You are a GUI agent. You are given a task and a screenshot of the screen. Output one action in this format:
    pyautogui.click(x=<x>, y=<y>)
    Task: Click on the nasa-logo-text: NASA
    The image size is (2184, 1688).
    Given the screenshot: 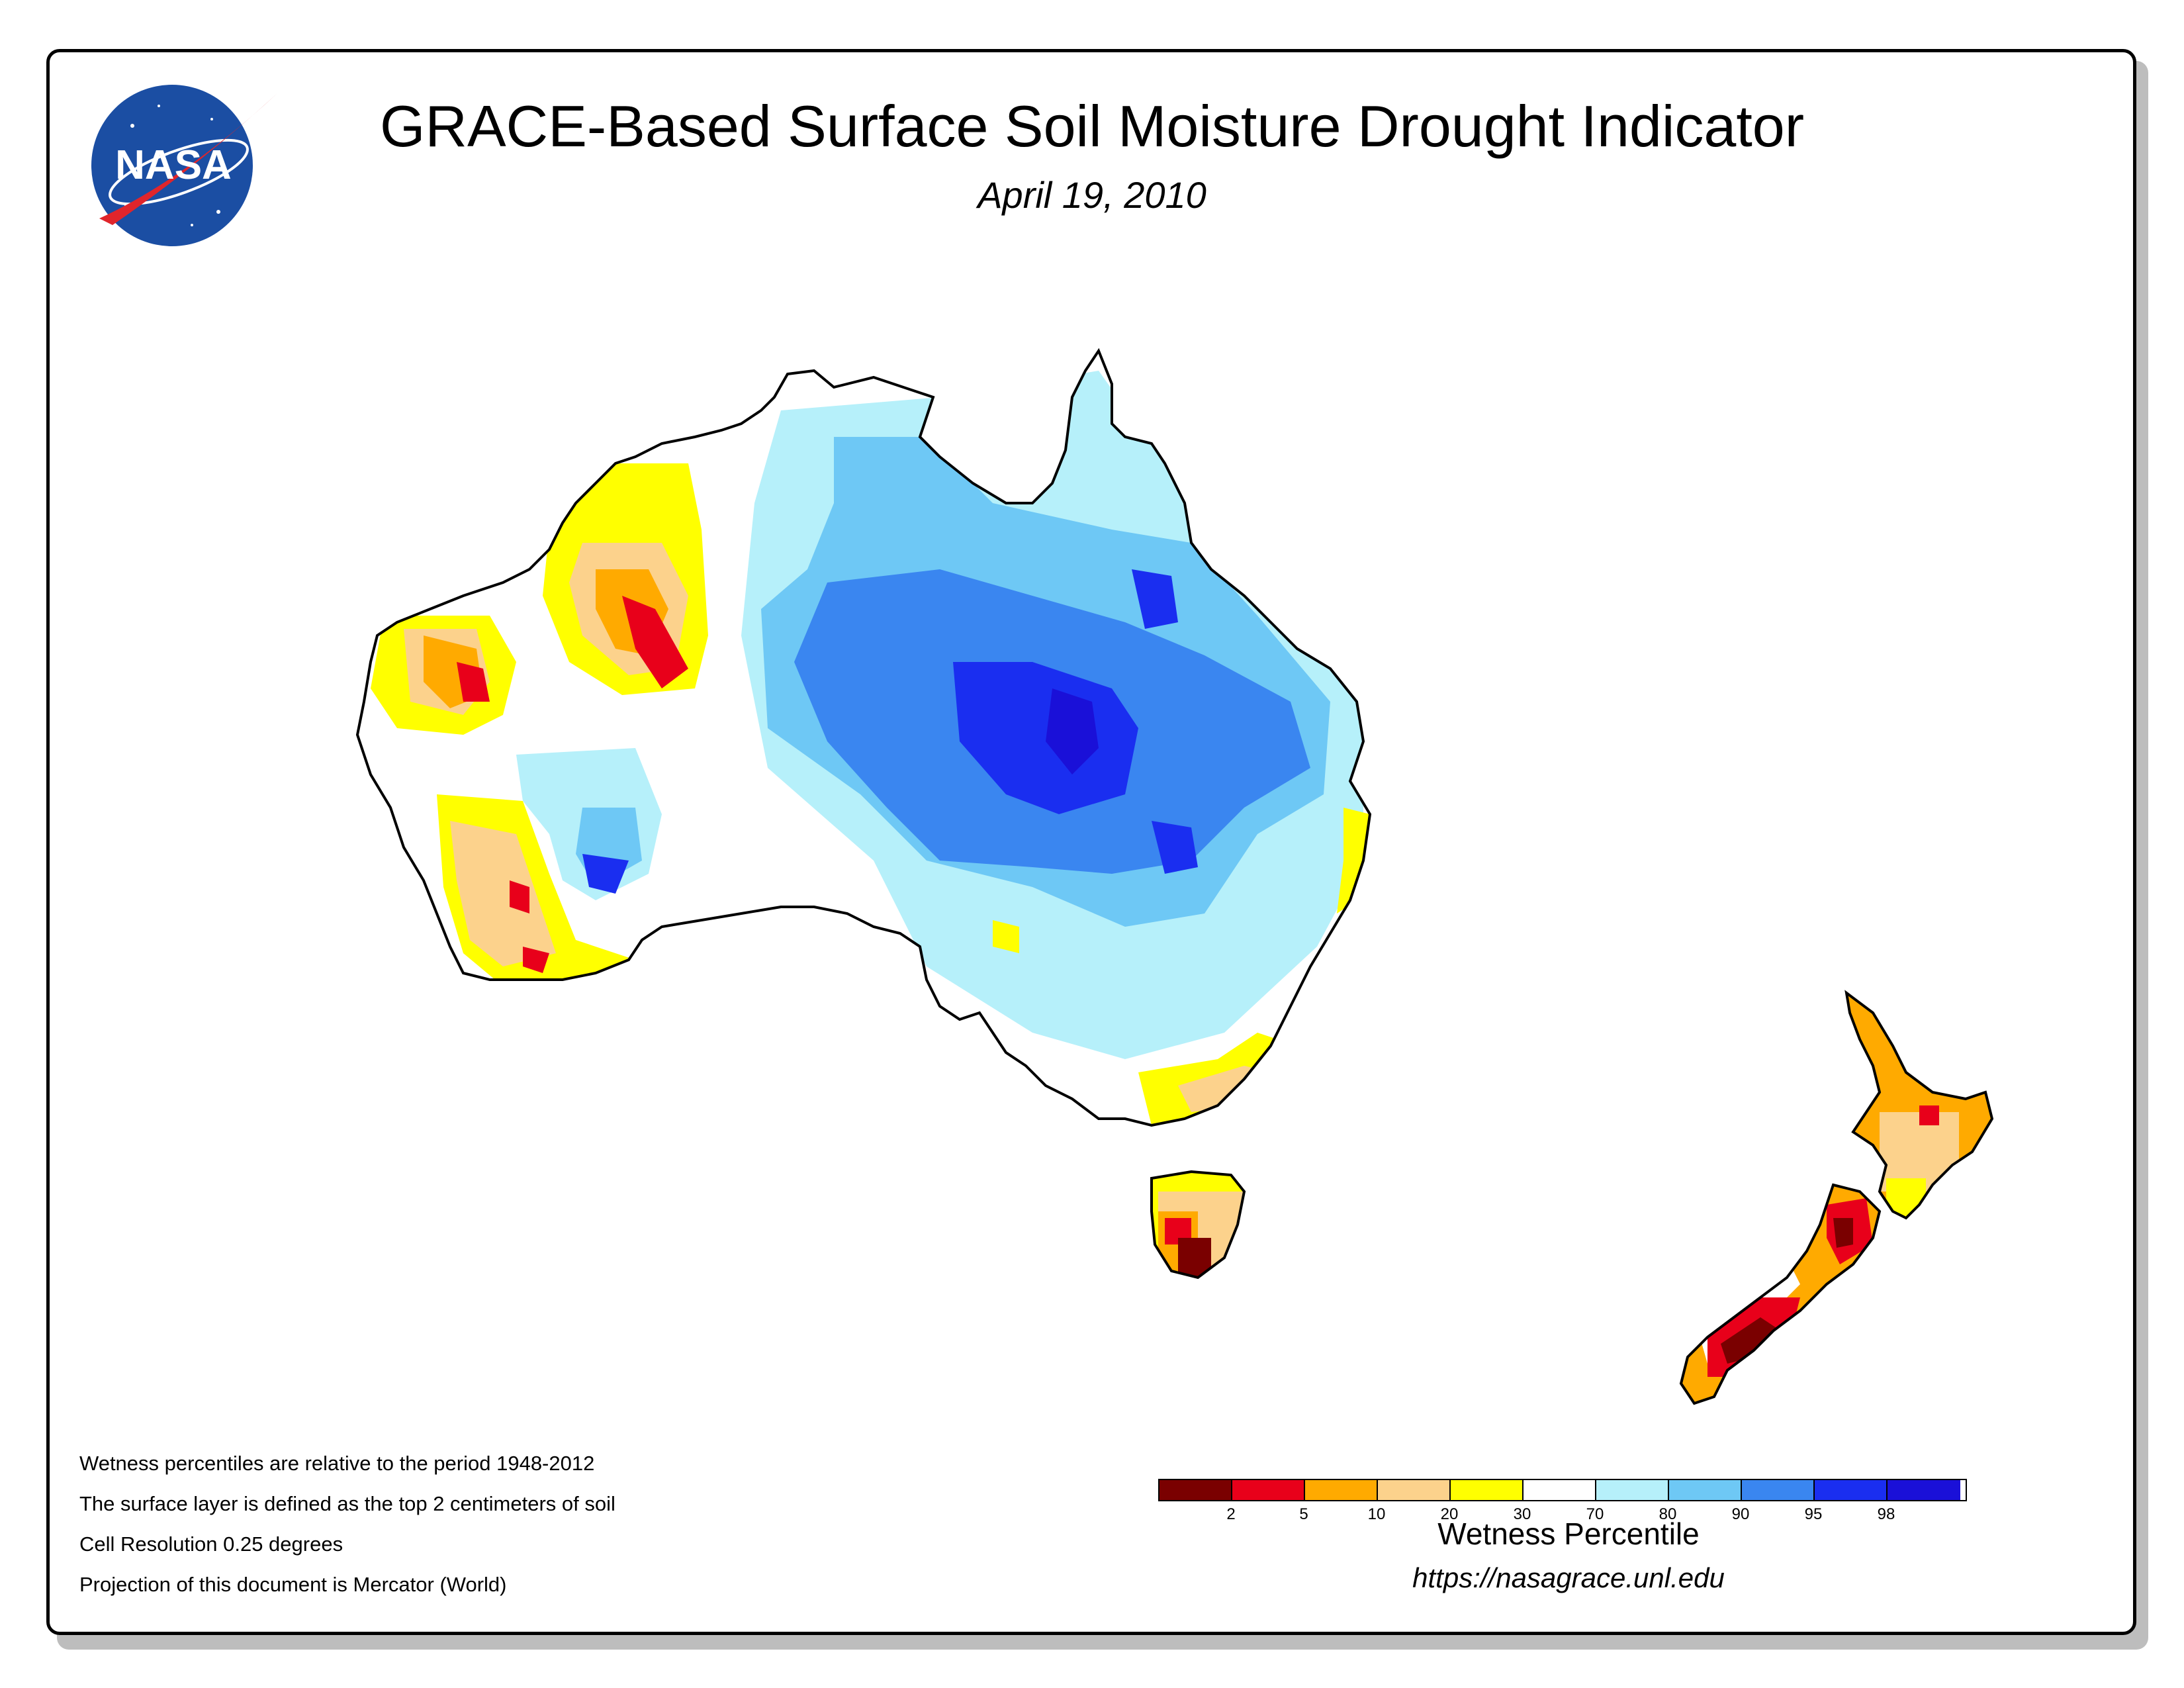 What is the action you would take?
    pyautogui.click(x=173, y=165)
    